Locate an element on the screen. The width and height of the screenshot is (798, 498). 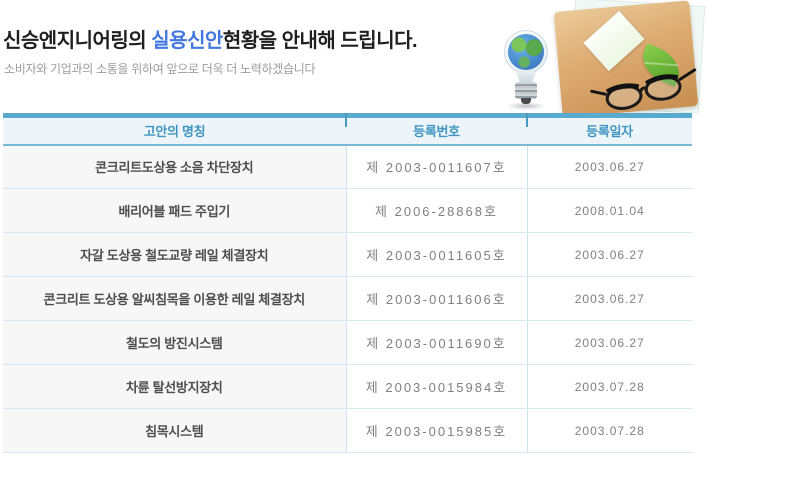
page-title-highlight: 실용신안 is located at coordinates (187, 41).